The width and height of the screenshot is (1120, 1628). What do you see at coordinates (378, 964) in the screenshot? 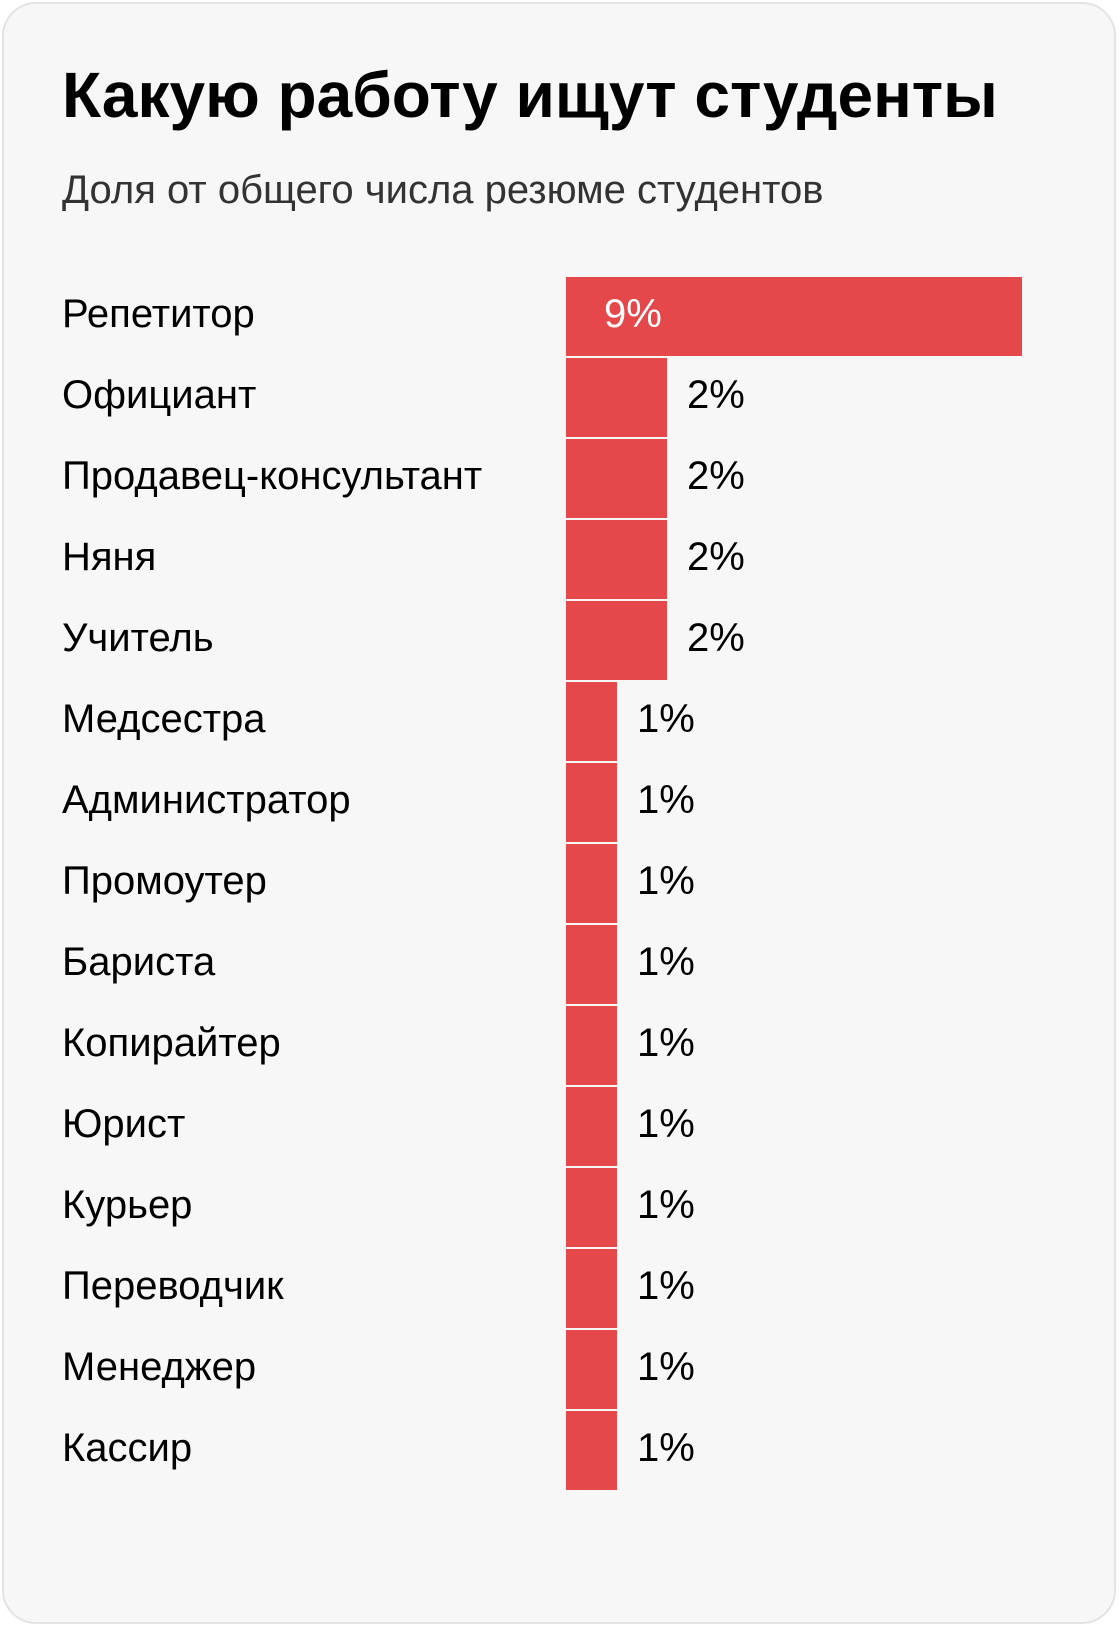
I see `bar-row: Бариста 1%` at bounding box center [378, 964].